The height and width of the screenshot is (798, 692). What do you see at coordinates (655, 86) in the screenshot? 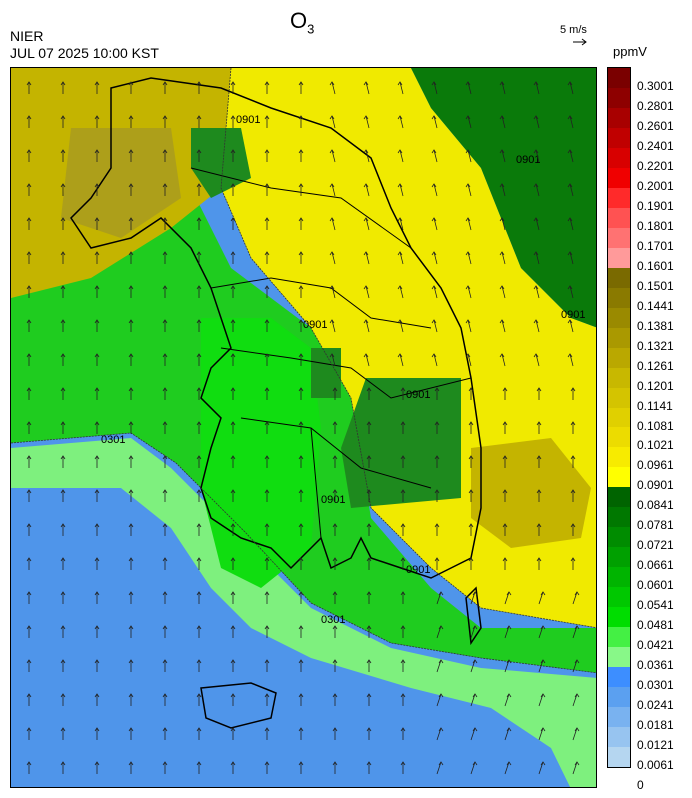
I see `legend-label: 0.3001` at bounding box center [655, 86].